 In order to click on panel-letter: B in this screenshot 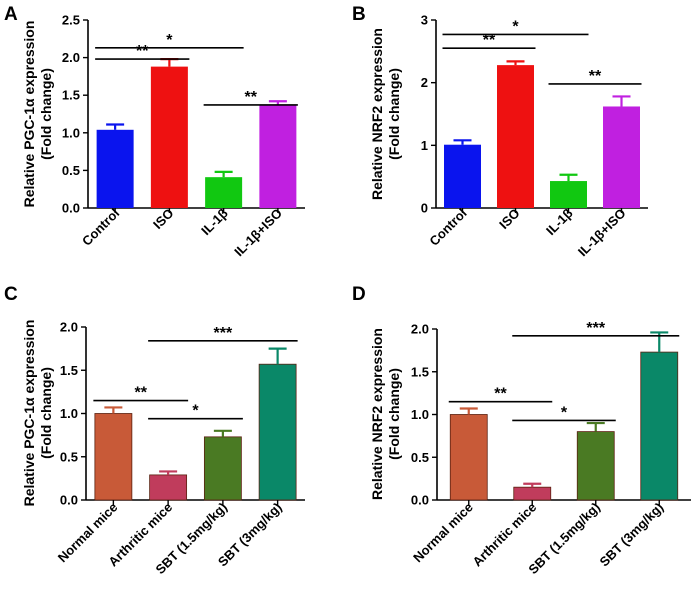, I will do `click(359, 14)`.